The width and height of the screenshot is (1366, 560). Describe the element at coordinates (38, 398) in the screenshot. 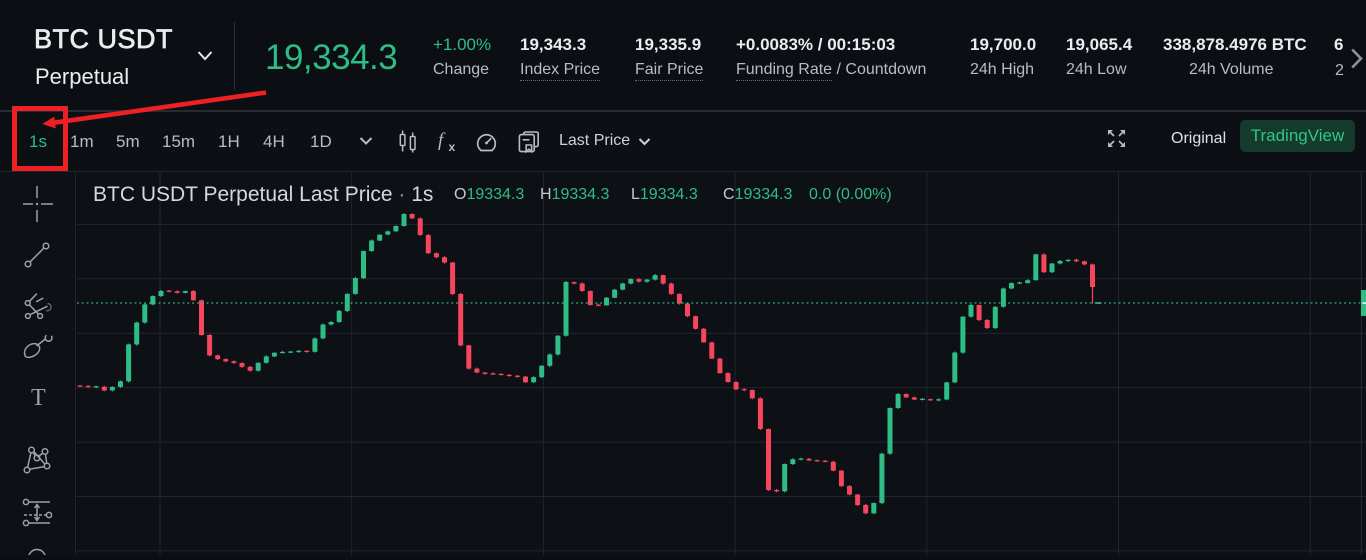

I see `svg-text: T` at that location.